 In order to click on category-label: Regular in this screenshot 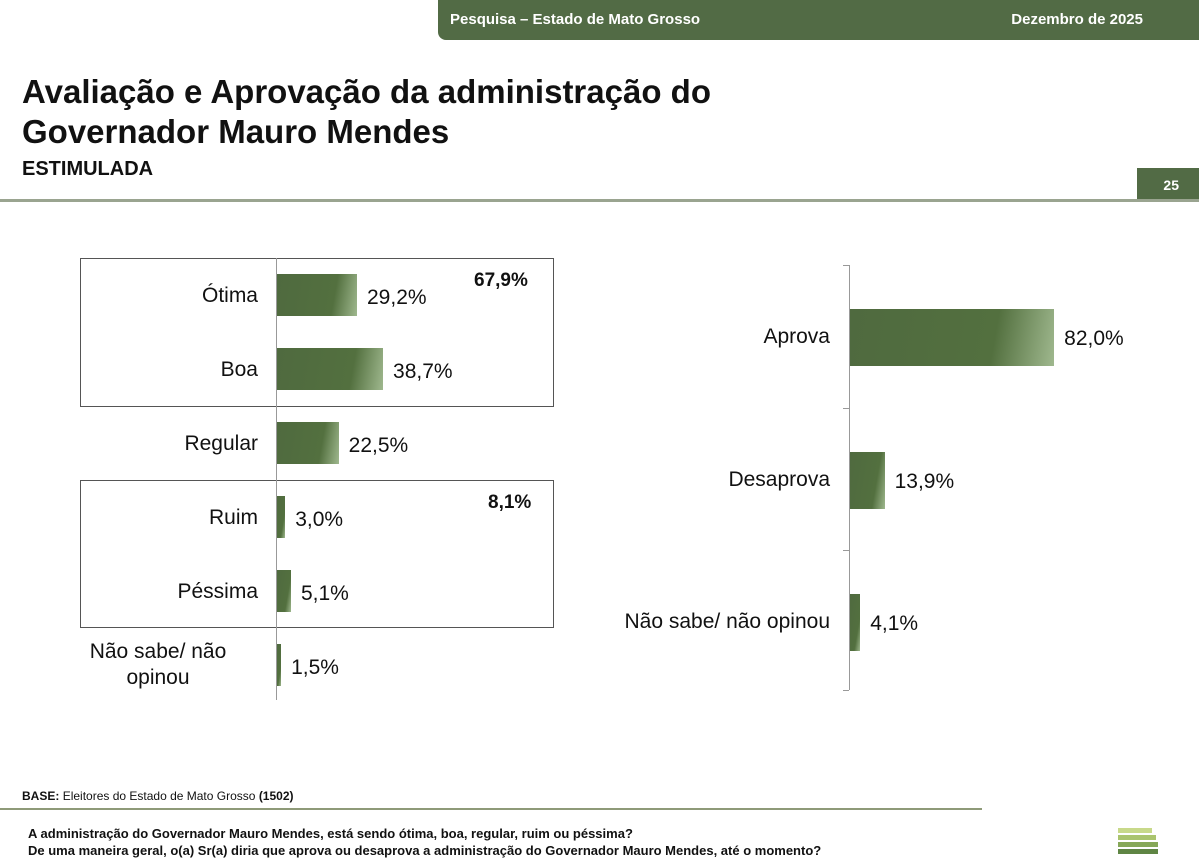, I will do `click(221, 443)`.